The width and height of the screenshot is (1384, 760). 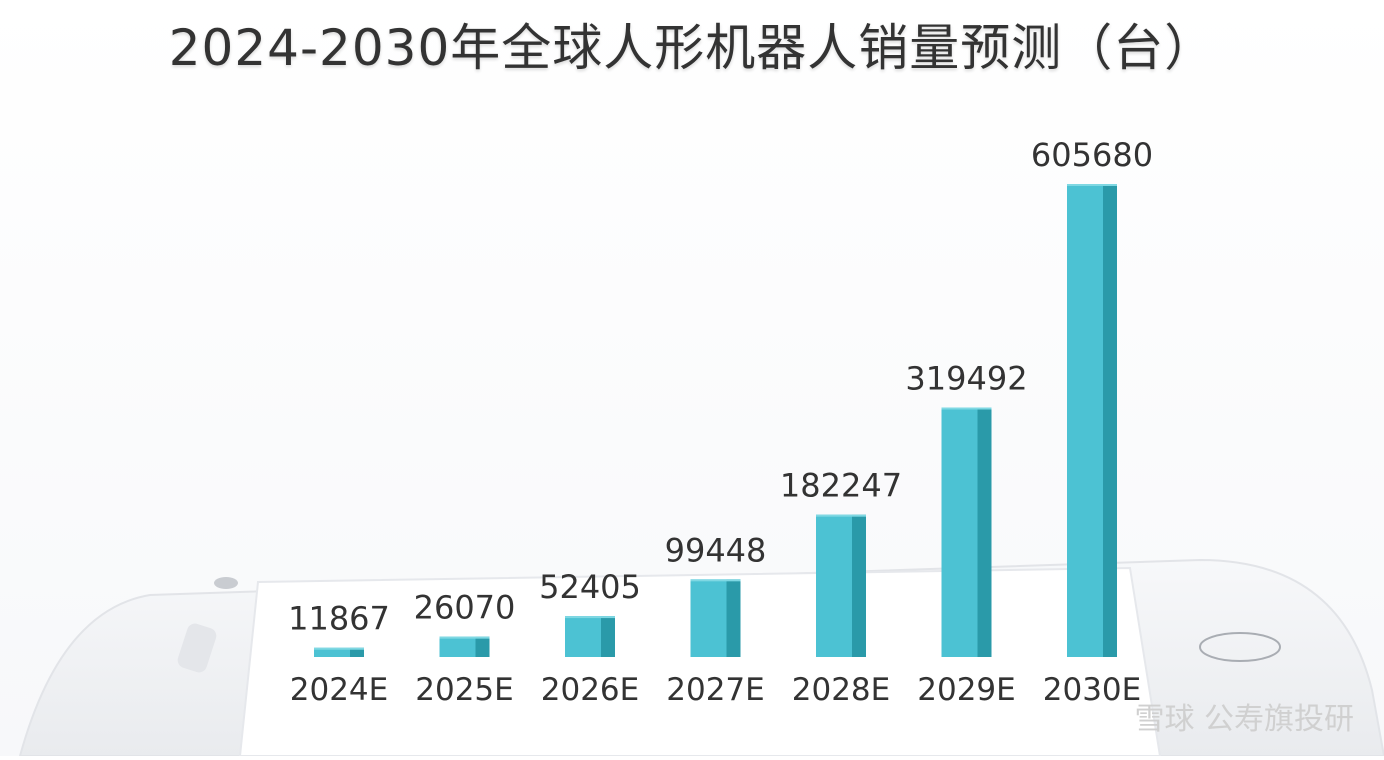 What do you see at coordinates (966, 690) in the screenshot?
I see `x-tick-label-2029E: 2029E` at bounding box center [966, 690].